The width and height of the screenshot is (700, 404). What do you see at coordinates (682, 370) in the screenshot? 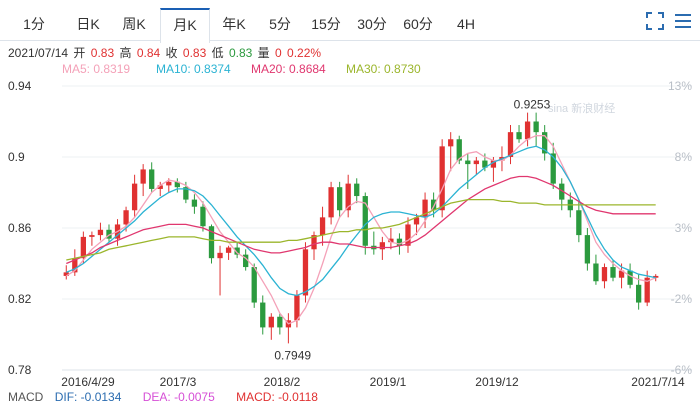
I see `y-tick-right: -6%` at bounding box center [682, 370].